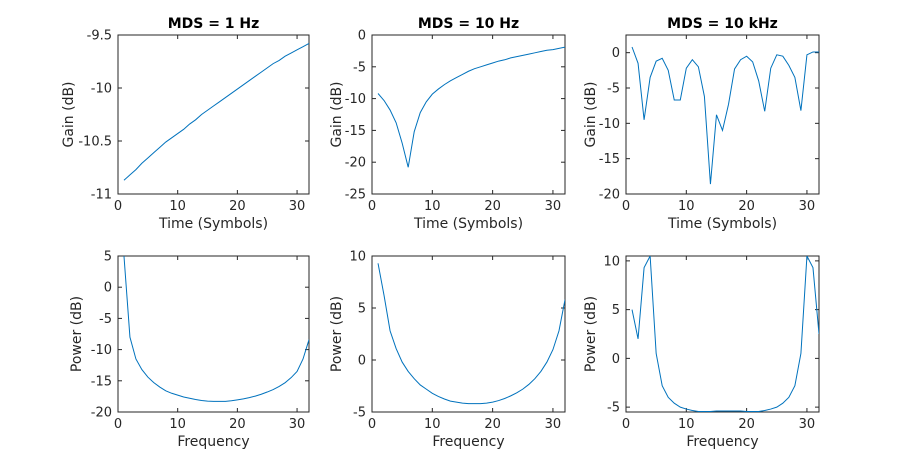  What do you see at coordinates (722, 24) in the screenshot?
I see `chart-title: MDS = 10 kHz` at bounding box center [722, 24].